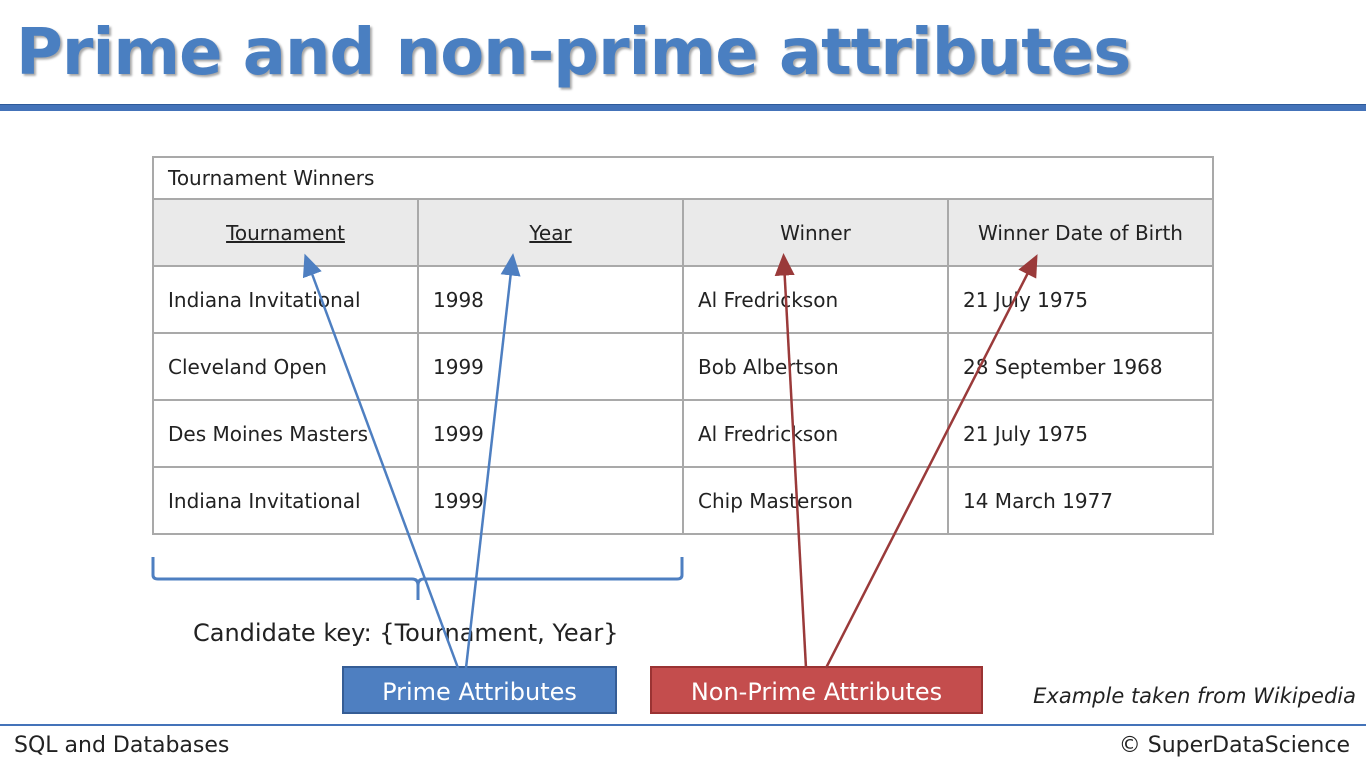  Describe the element at coordinates (1080, 232) in the screenshot. I see `header-winner-dob: Winner Date of Birth` at that location.